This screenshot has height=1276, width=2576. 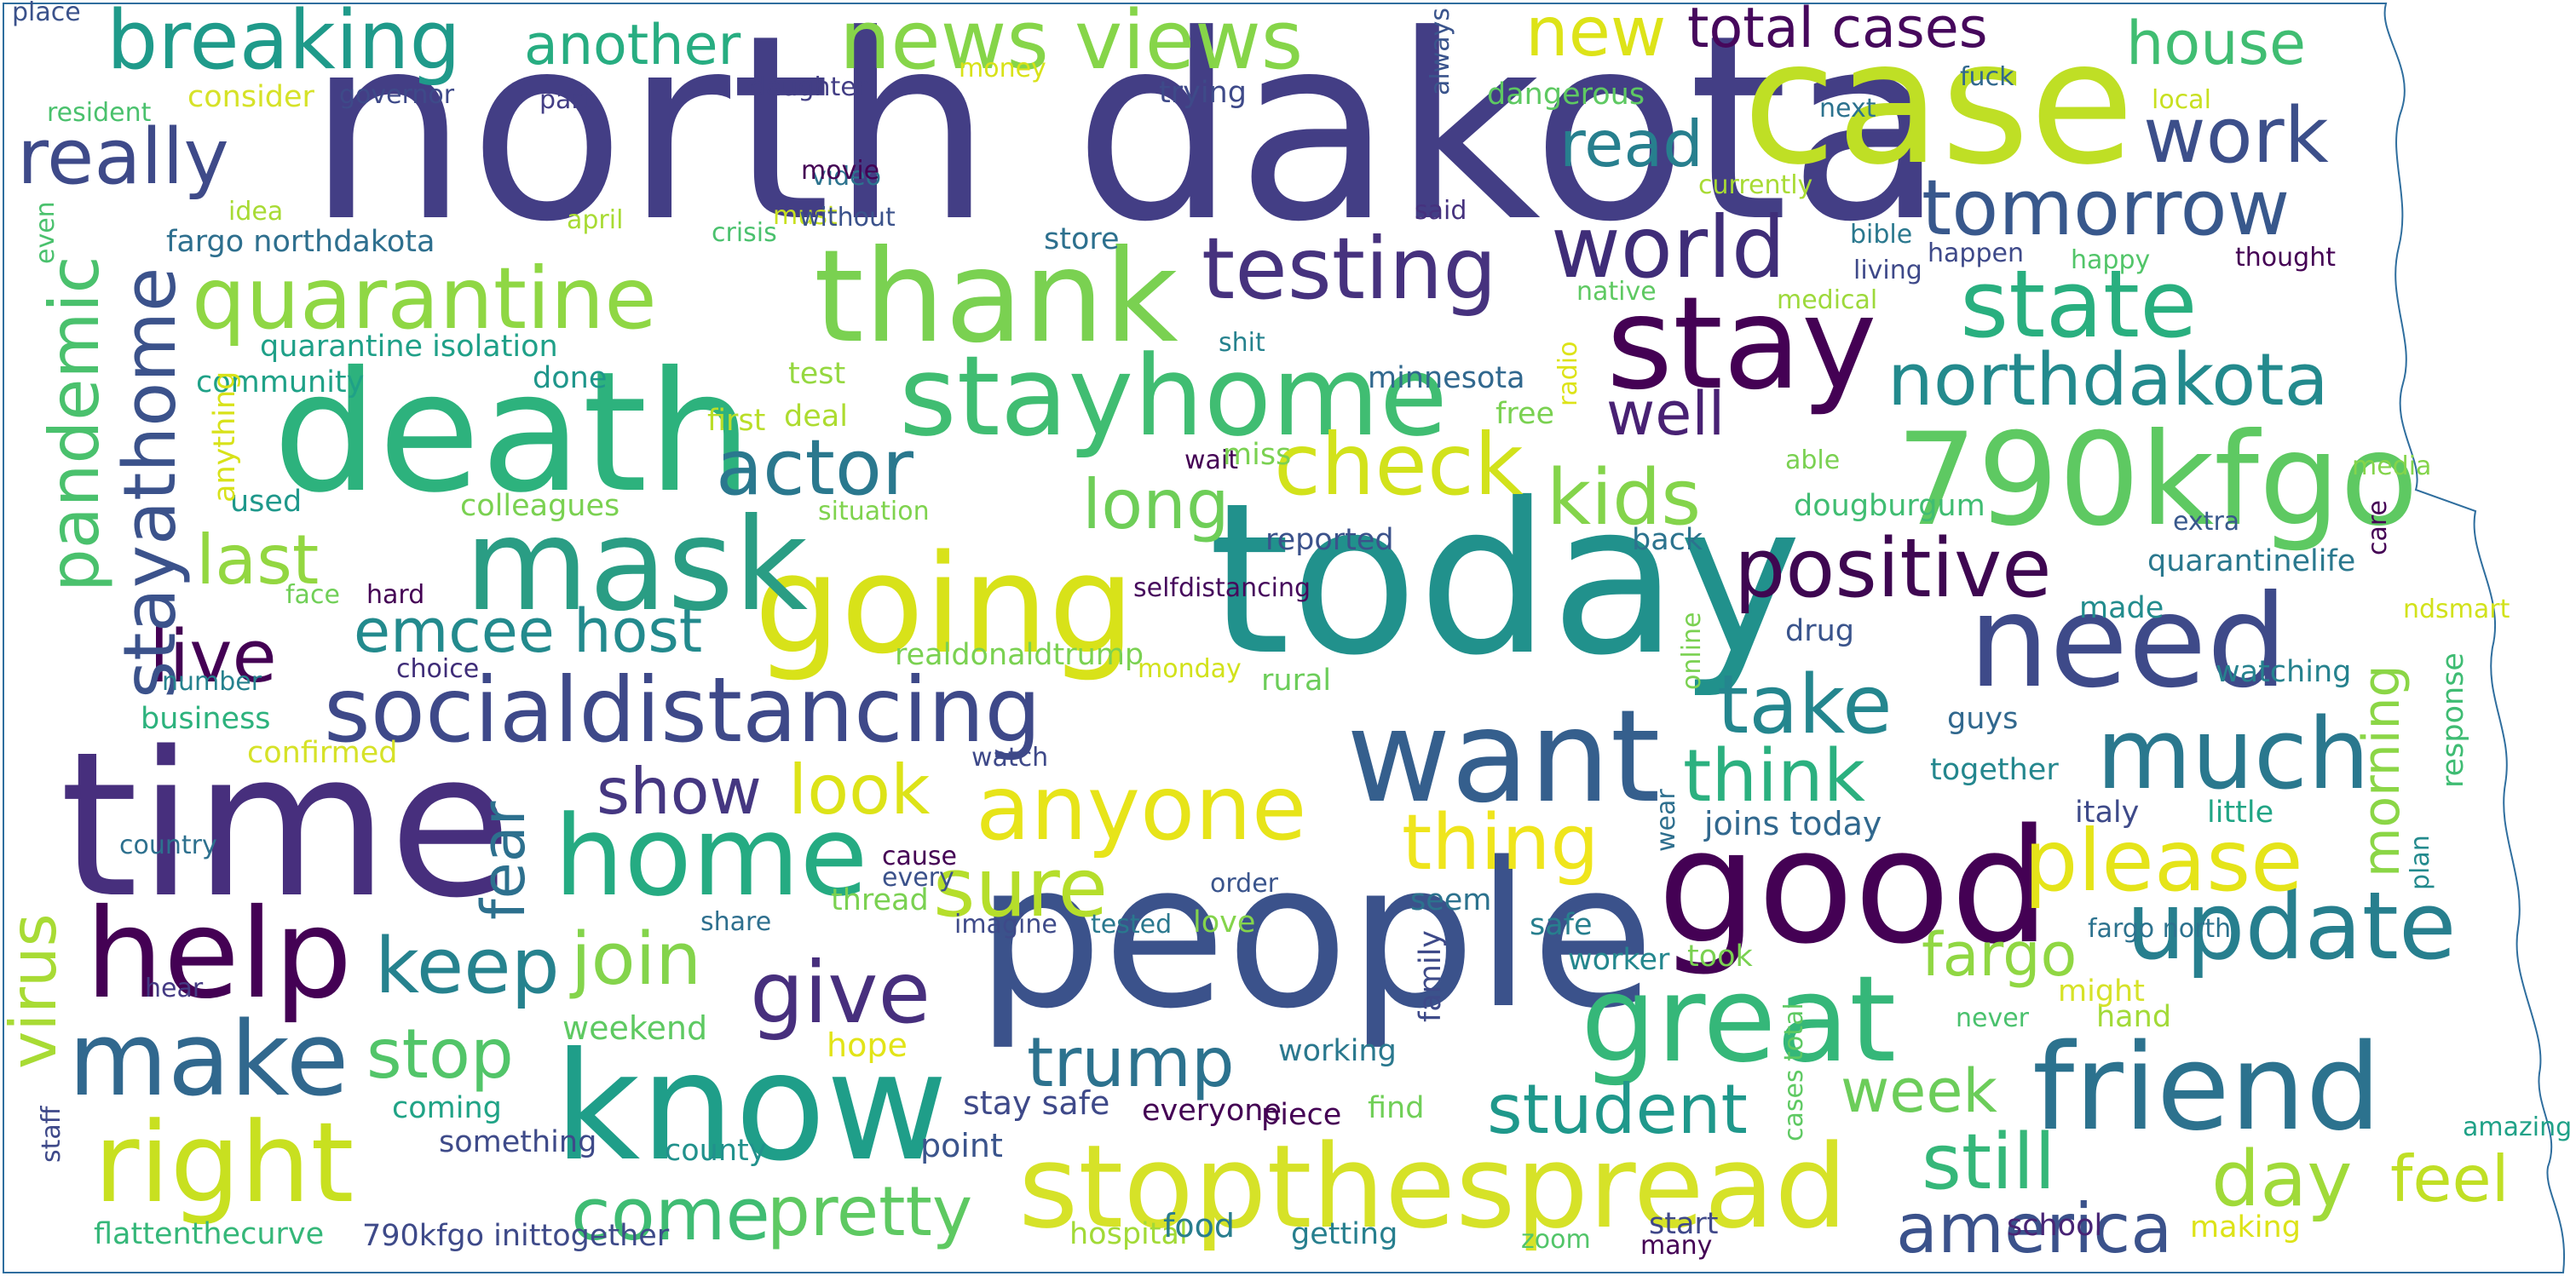 What do you see at coordinates (1224, 922) in the screenshot?
I see `word-love: love` at bounding box center [1224, 922].